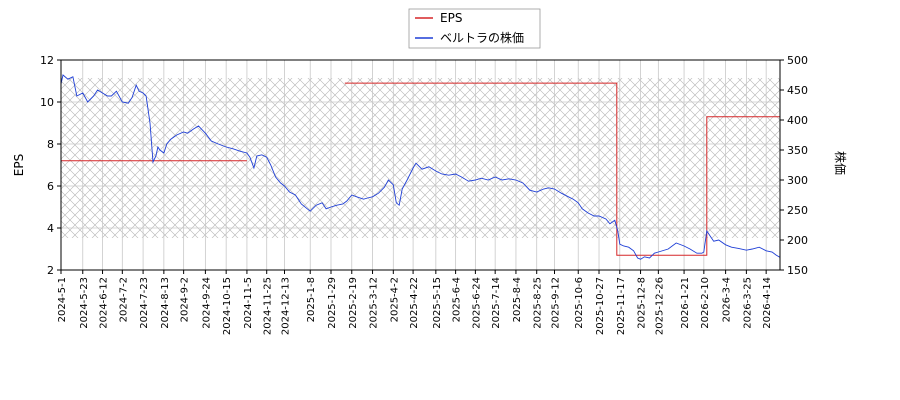 The image size is (900, 400). I want to click on x-tick-label: 2025-6-24, so click(476, 303).